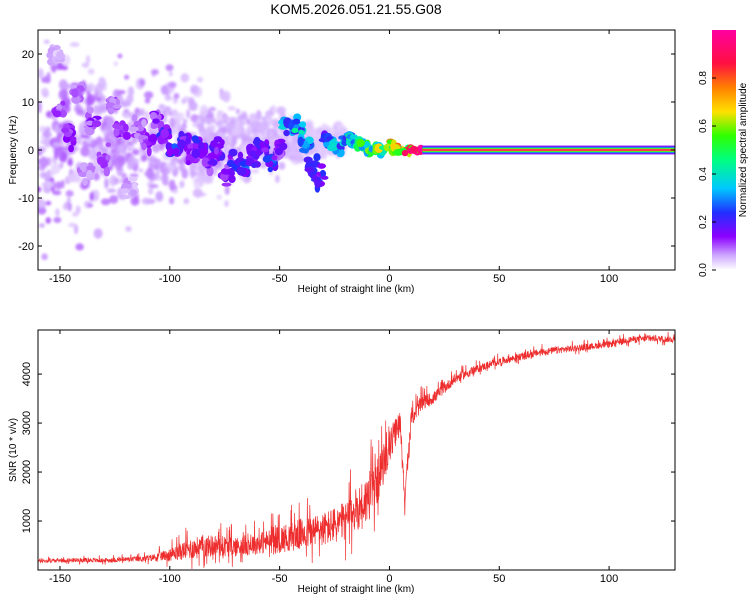 The image size is (750, 600). What do you see at coordinates (703, 222) in the screenshot?
I see `colorbar-tick-label: 0.2` at bounding box center [703, 222].